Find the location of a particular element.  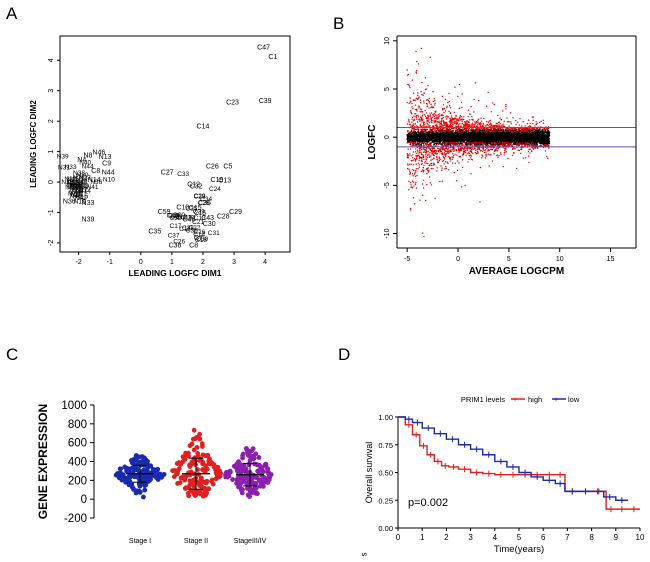

mds-frame is located at coordinates (175, 144).